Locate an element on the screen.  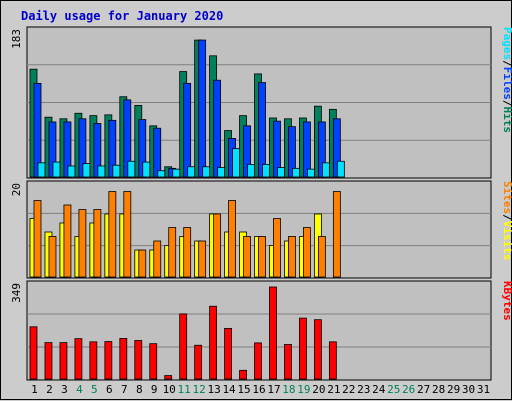
y-max-label-kbytes: 349 is located at coordinates (16, 293).